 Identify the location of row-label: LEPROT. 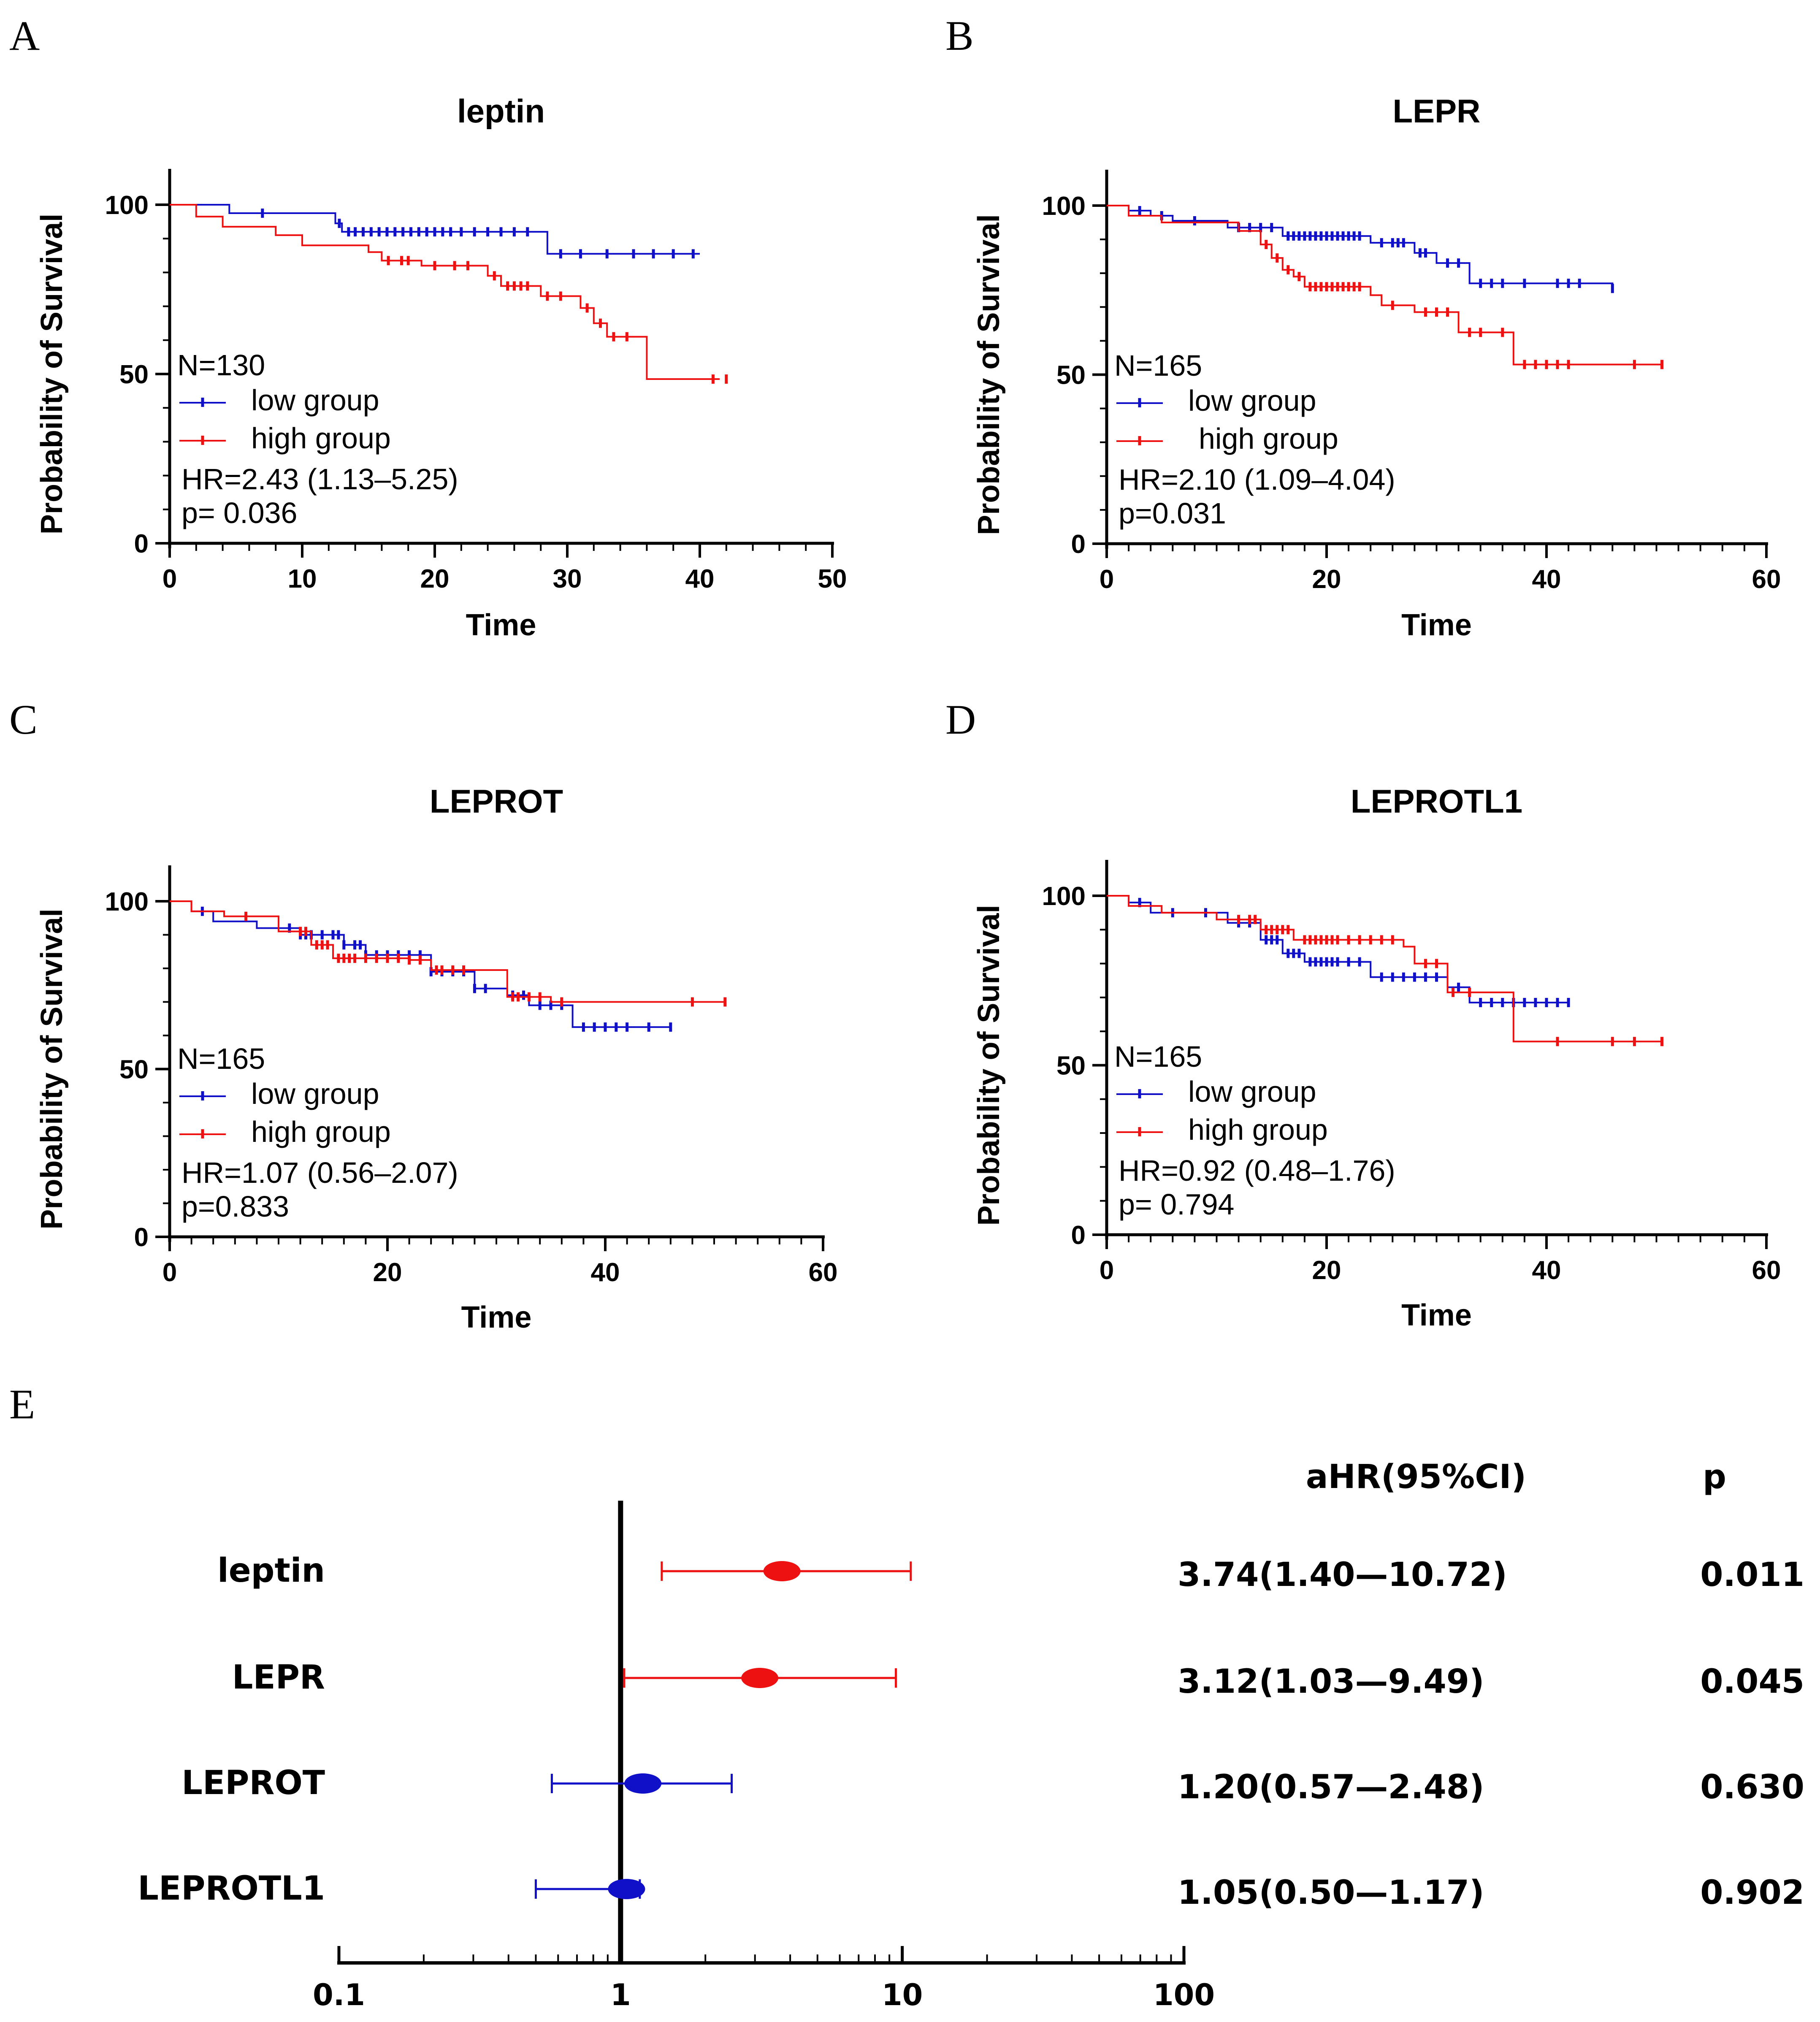
(253, 1783).